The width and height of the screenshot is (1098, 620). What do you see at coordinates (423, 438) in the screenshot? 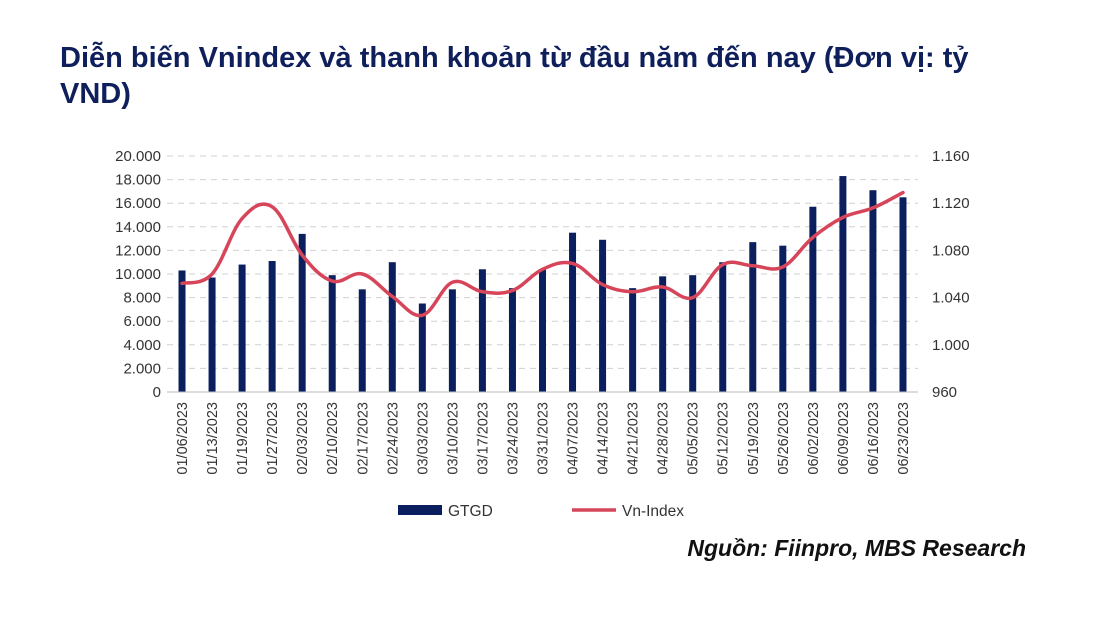
I see `x-tick-label: 03/03/2023` at bounding box center [423, 438].